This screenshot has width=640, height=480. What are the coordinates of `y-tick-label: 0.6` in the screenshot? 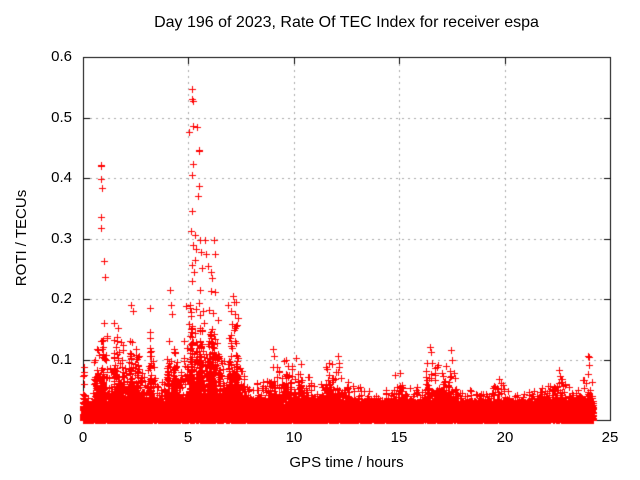 It's located at (61, 56).